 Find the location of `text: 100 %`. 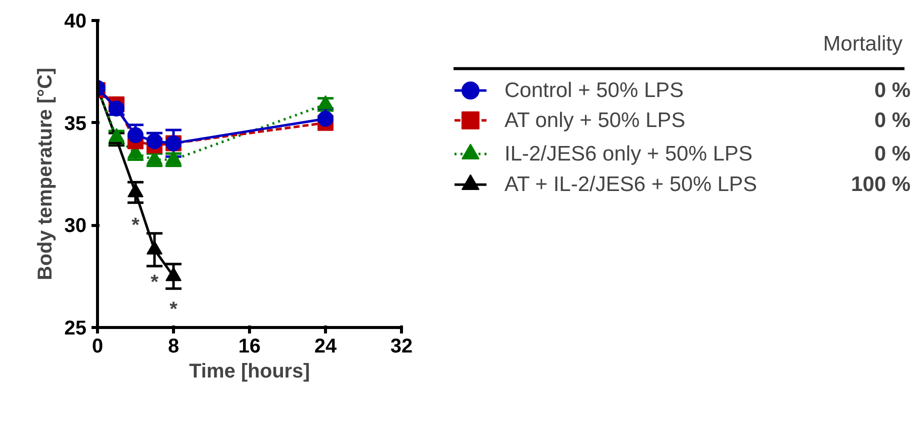

text: 100 % is located at coordinates (880, 184).